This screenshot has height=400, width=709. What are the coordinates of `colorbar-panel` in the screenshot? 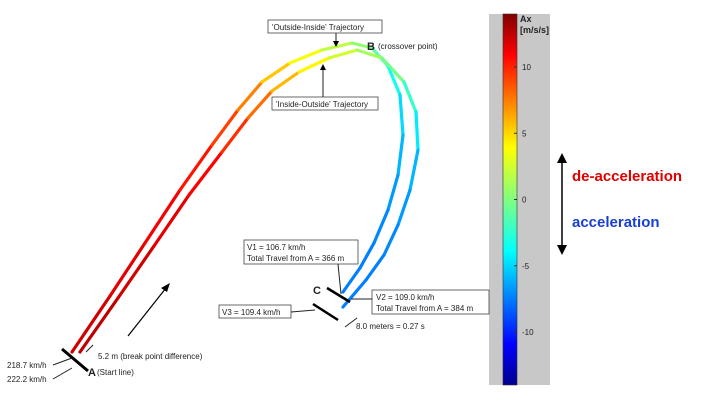 It's located at (519, 199).